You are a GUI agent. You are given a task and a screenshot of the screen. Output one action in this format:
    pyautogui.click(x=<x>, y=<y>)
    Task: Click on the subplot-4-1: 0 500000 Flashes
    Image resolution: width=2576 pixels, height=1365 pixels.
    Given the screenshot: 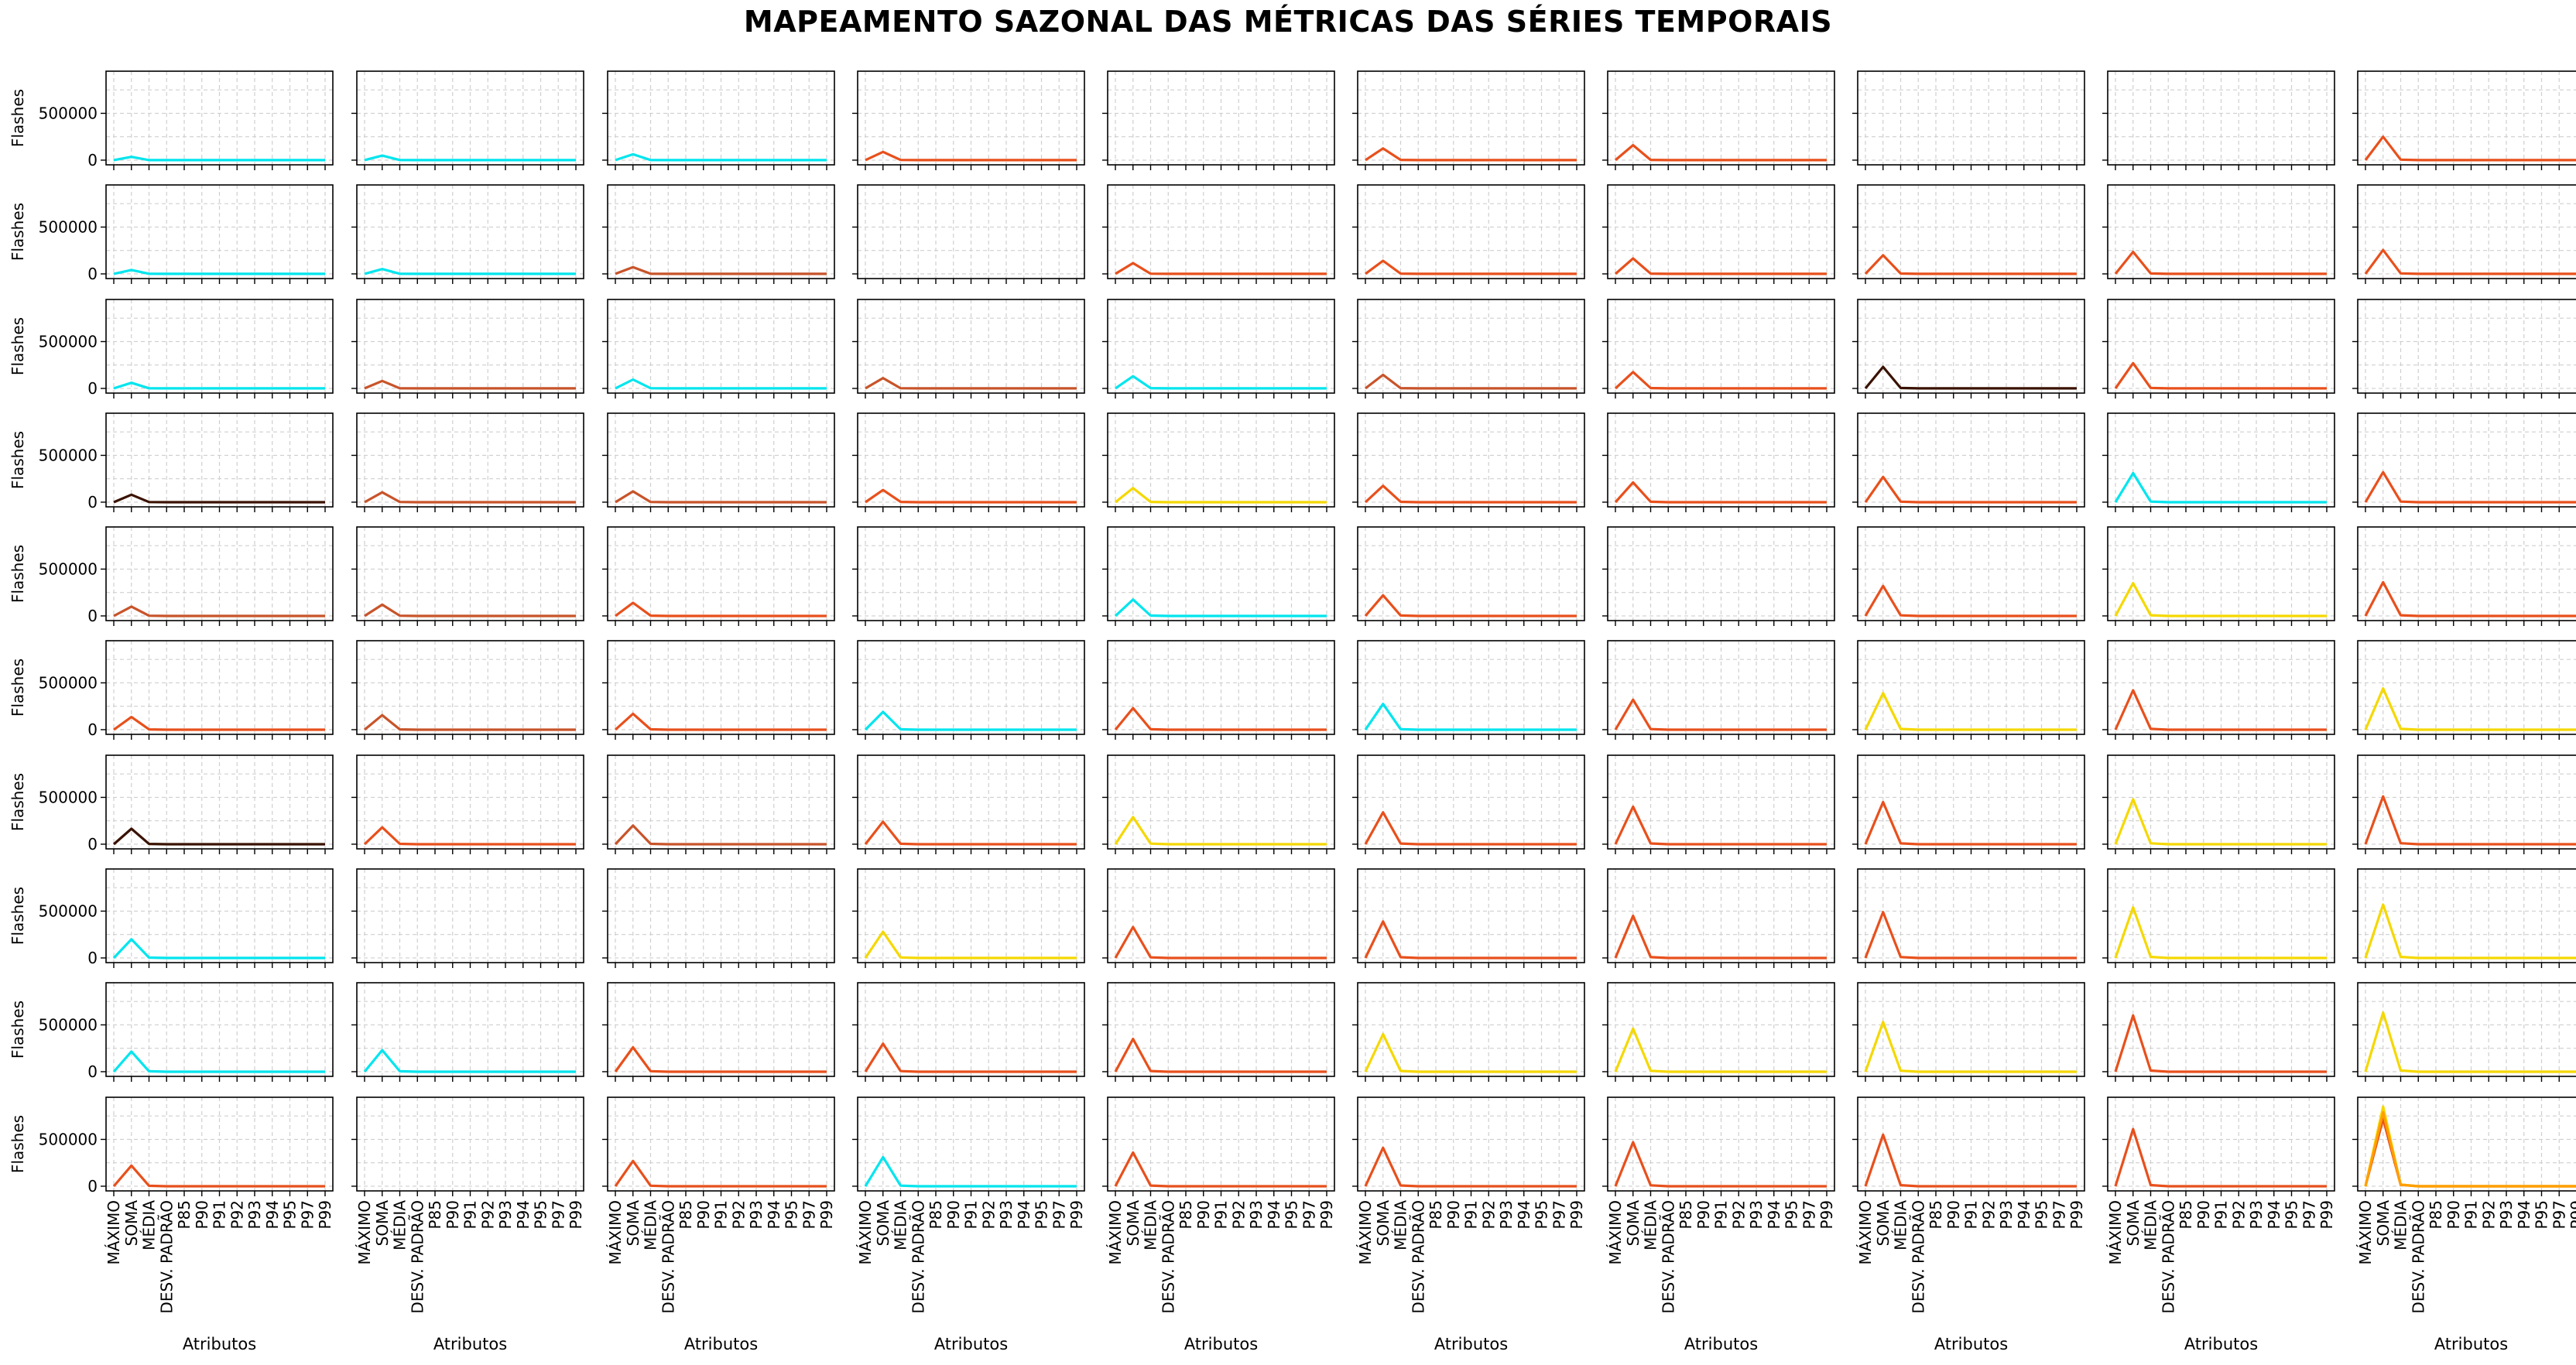 What is the action you would take?
    pyautogui.click(x=171, y=462)
    